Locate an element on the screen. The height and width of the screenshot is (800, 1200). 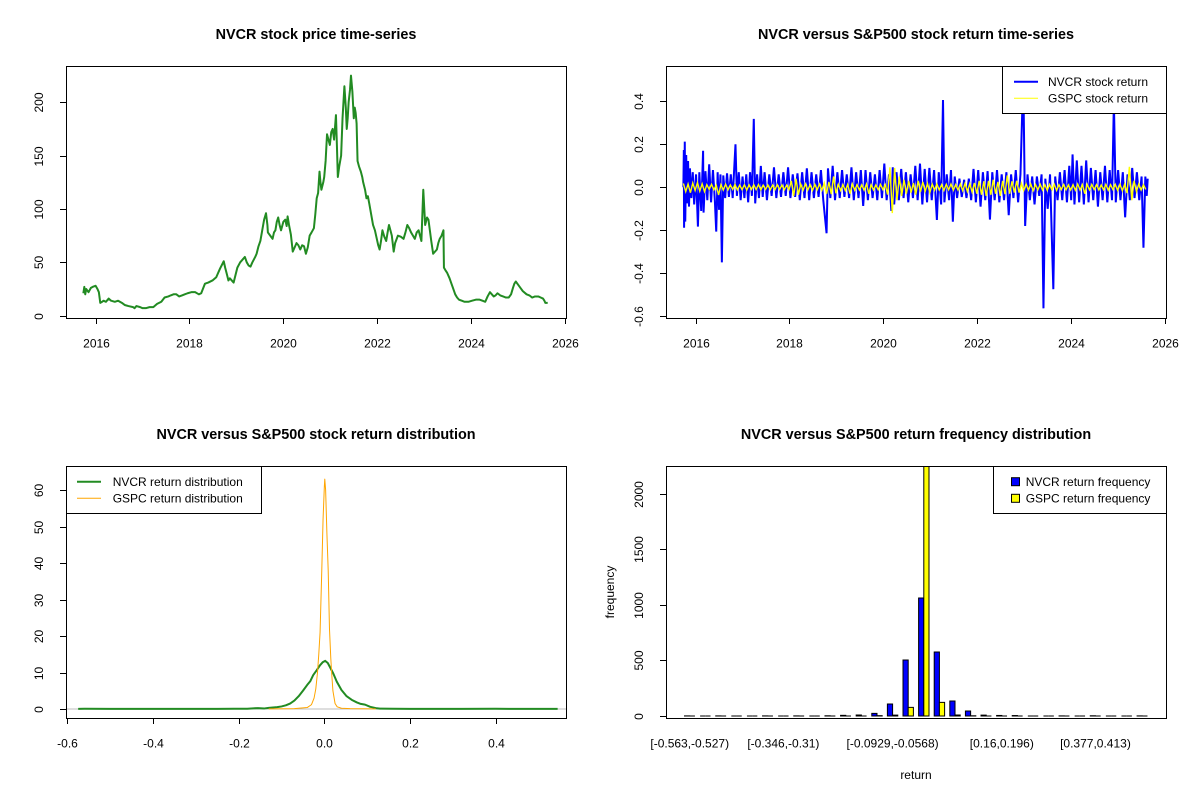
y-tick-label: 40 is located at coordinates (39, 564).